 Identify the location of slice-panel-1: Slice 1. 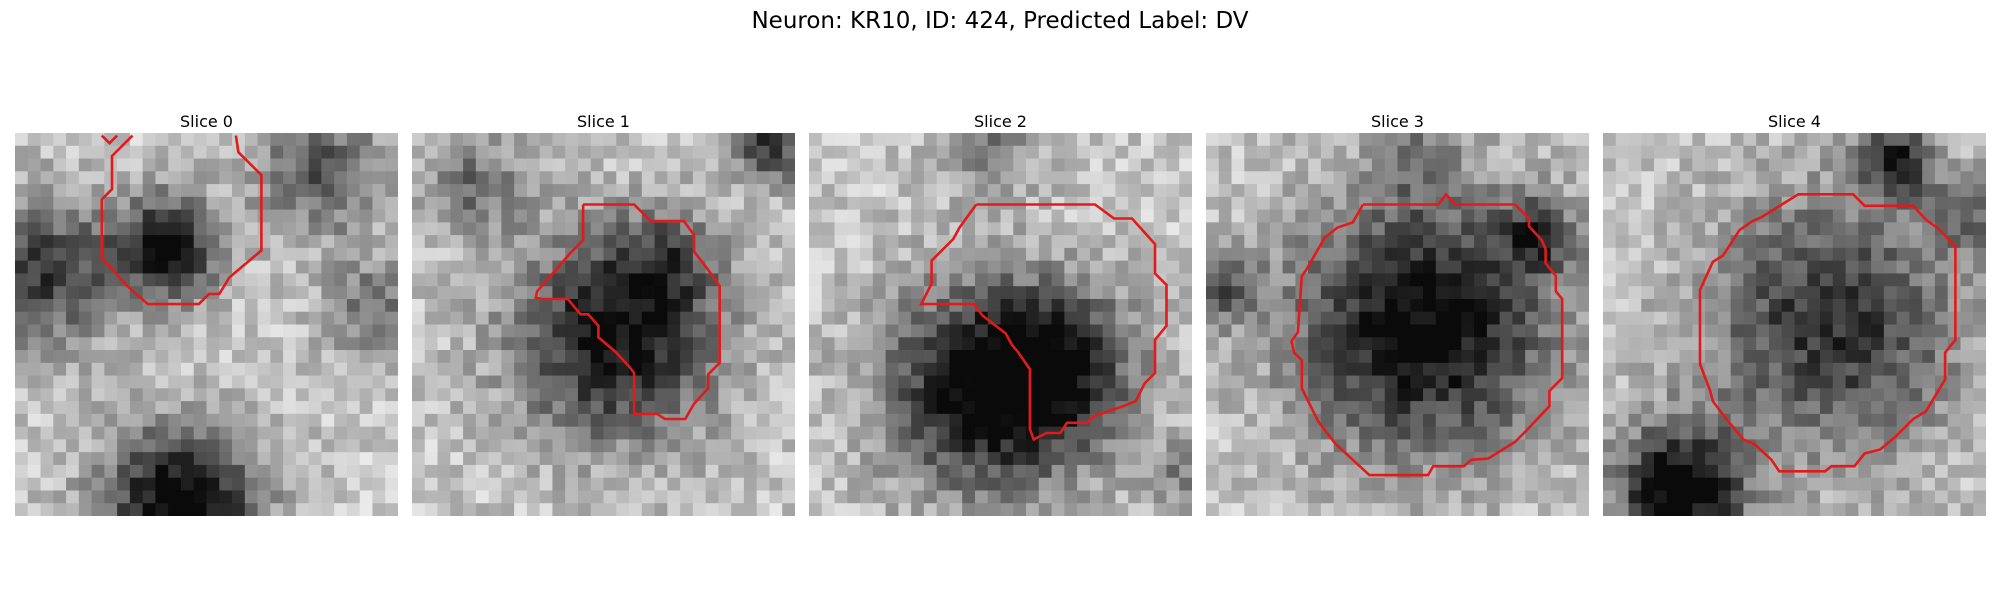
(603, 313).